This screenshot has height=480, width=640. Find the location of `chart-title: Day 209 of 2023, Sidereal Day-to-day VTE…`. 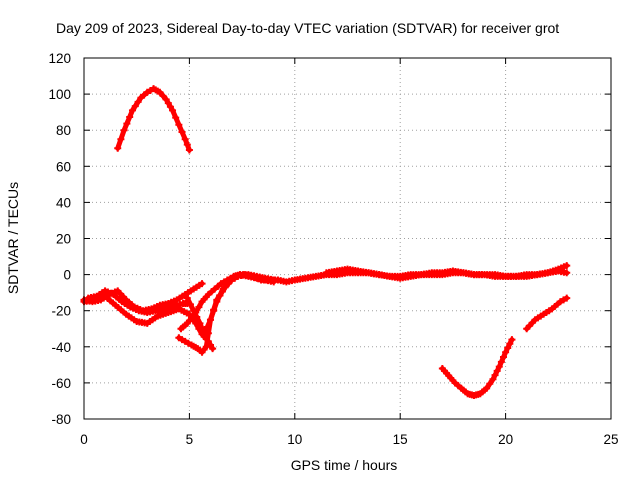

chart-title: Day 209 of 2023, Sidereal Day-to-day VTE… is located at coordinates (307, 28).